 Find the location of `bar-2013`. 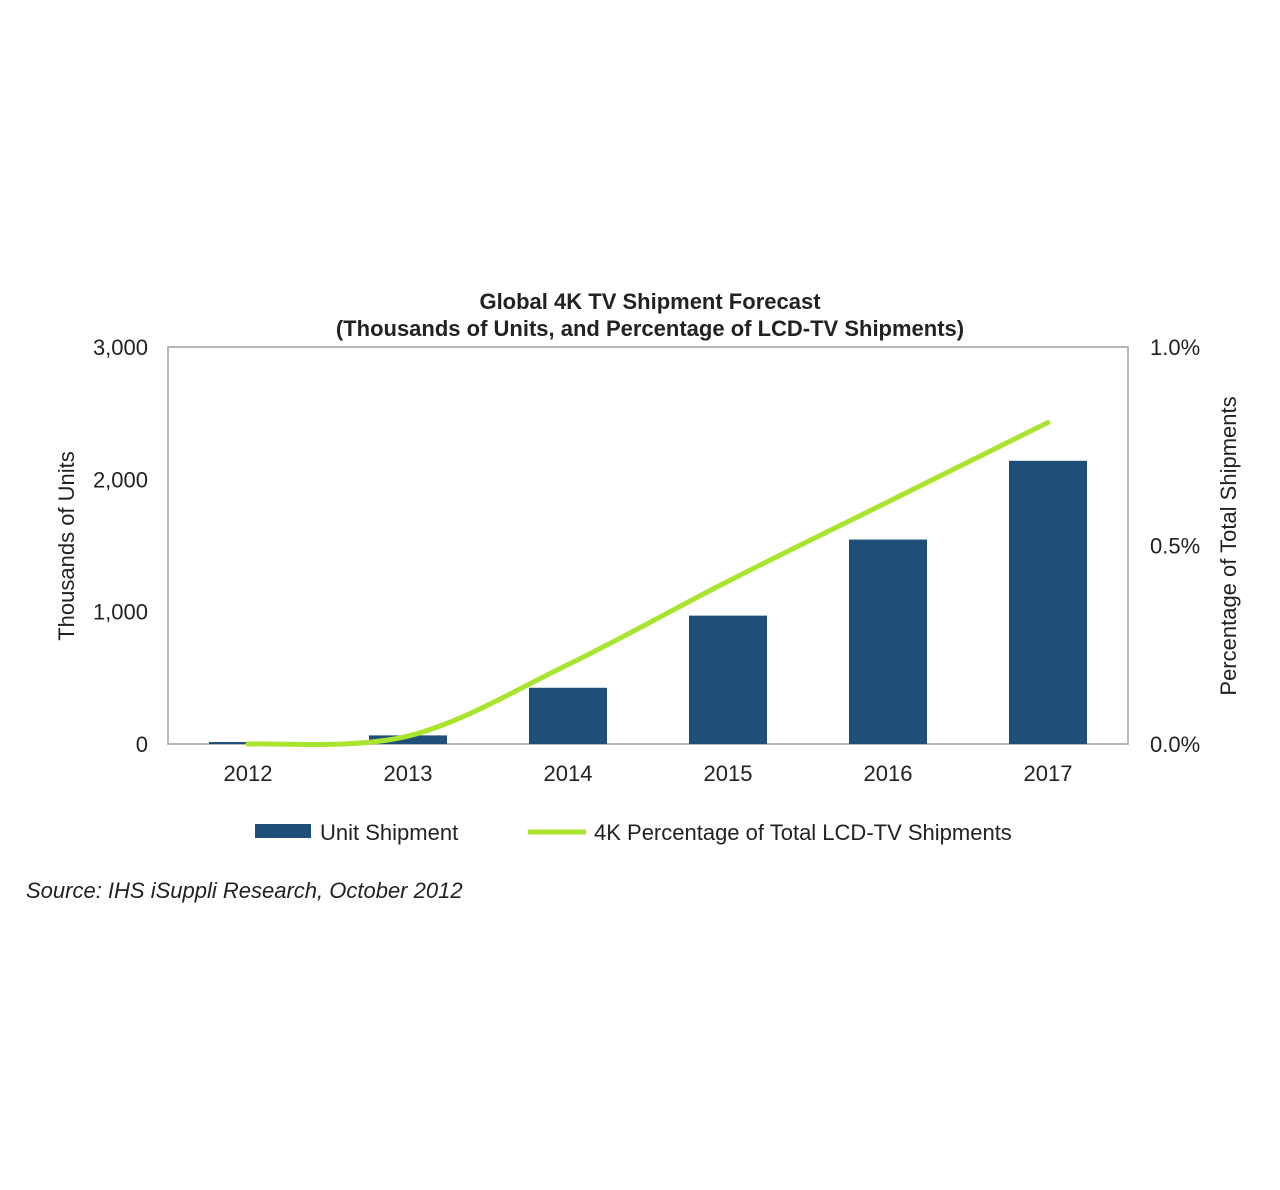

bar-2013 is located at coordinates (408, 739).